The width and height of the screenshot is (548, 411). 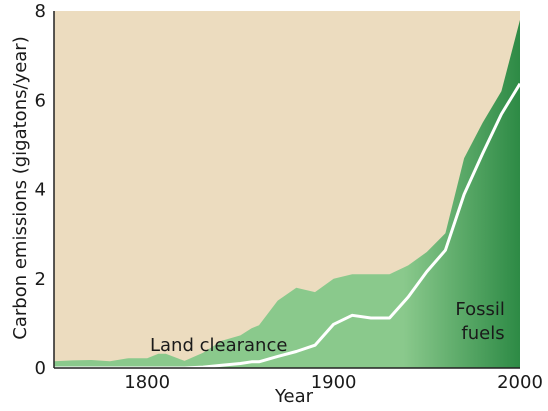 What do you see at coordinates (20, 187) in the screenshot?
I see `y-axis-title: Carbon emissions (gigatons/year)` at bounding box center [20, 187].